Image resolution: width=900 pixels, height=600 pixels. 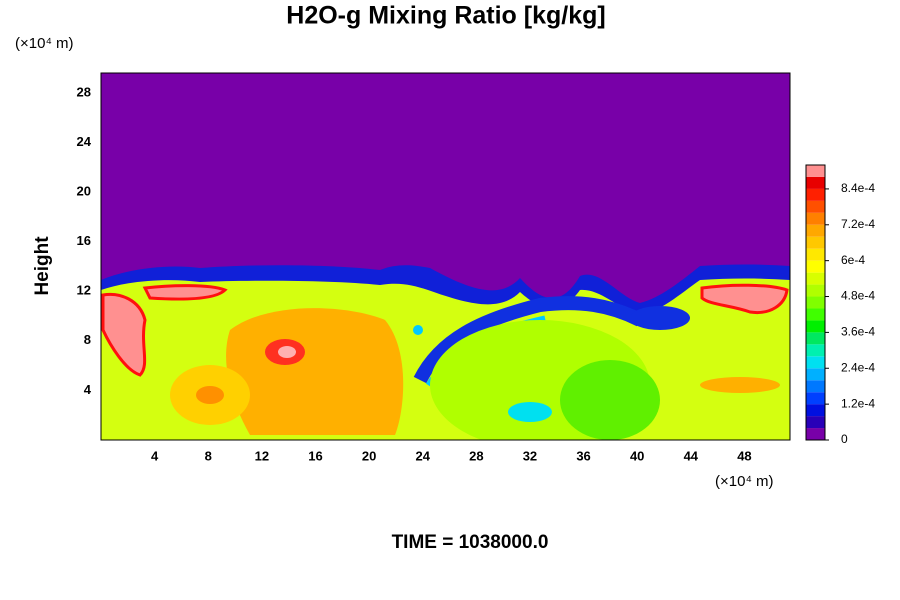 What do you see at coordinates (744, 481) in the screenshot?
I see `x-unit: (×10⁴ m)` at bounding box center [744, 481].